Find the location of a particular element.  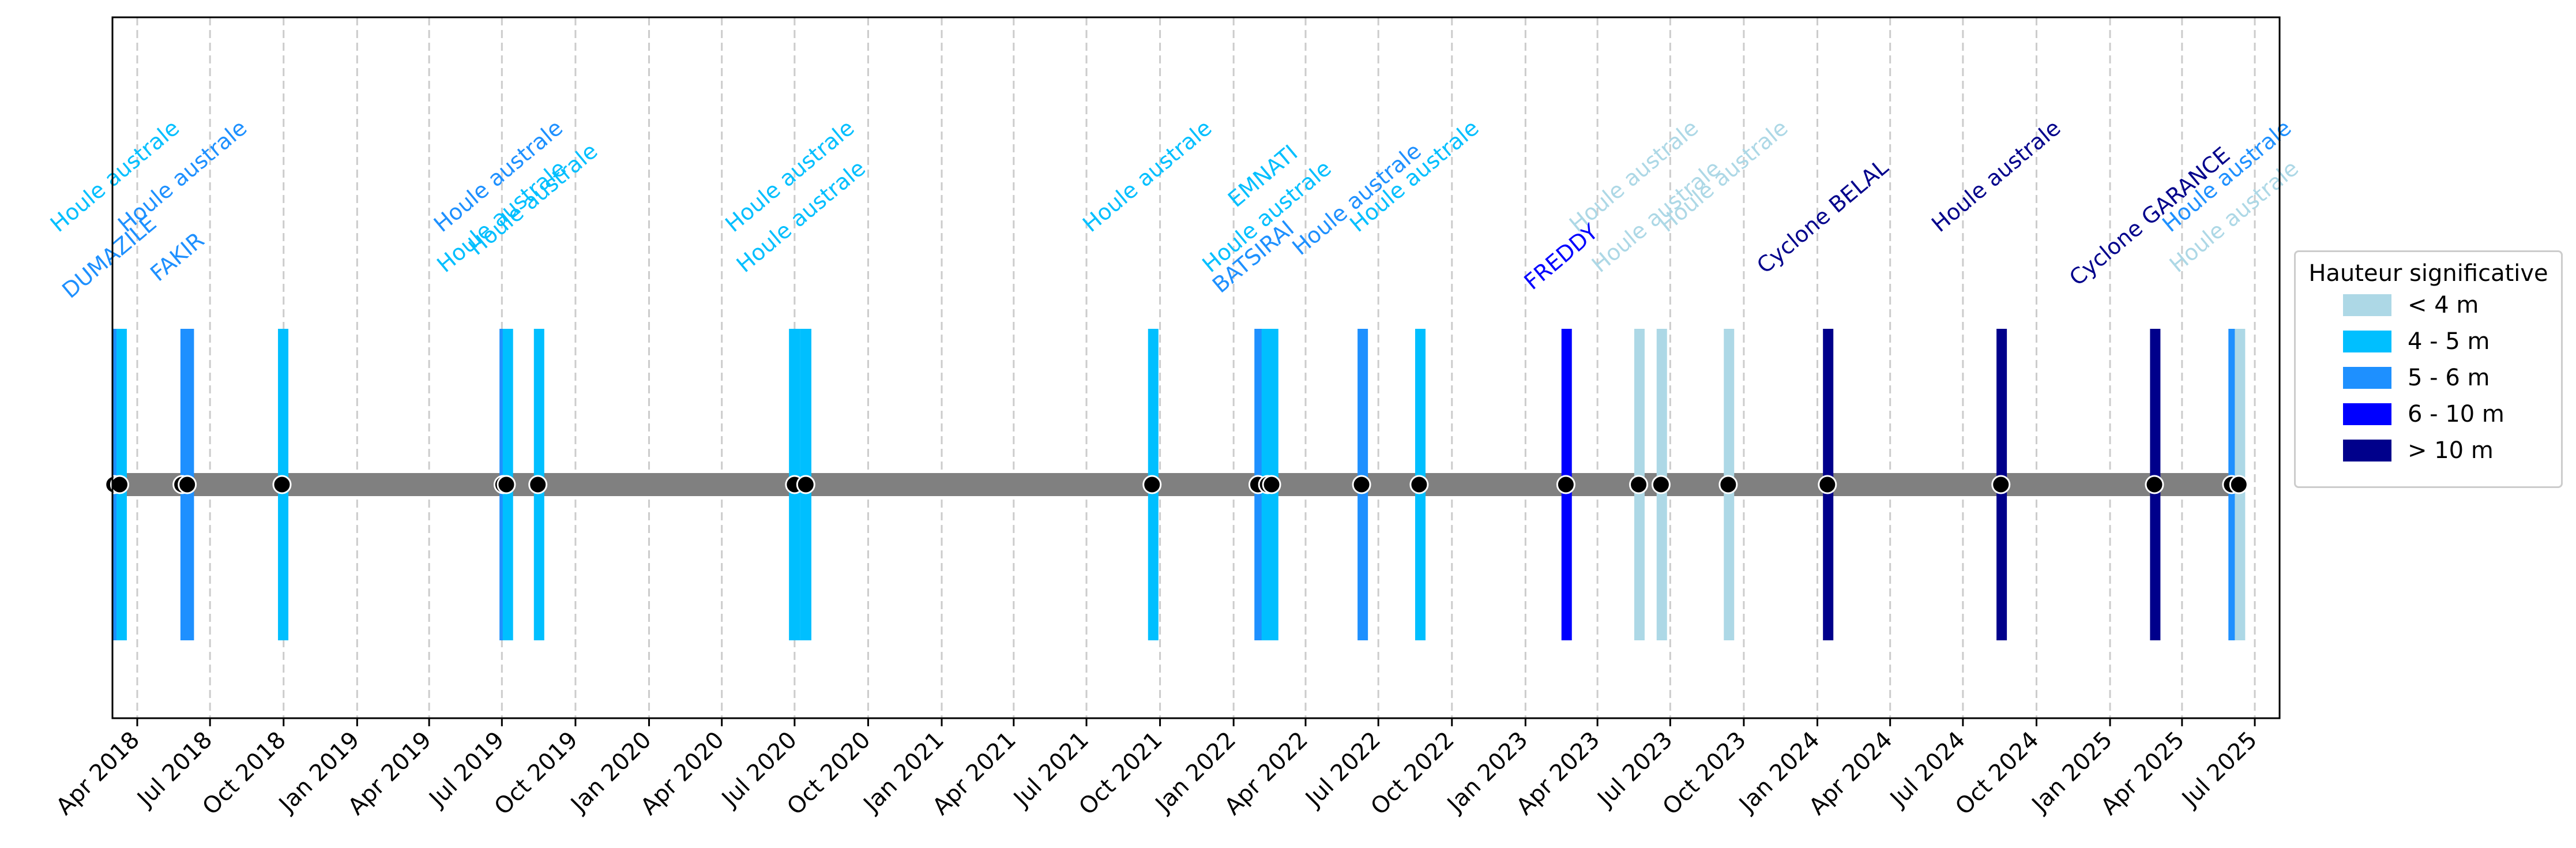

legend-item: 6 - 10 m is located at coordinates (2428, 414).